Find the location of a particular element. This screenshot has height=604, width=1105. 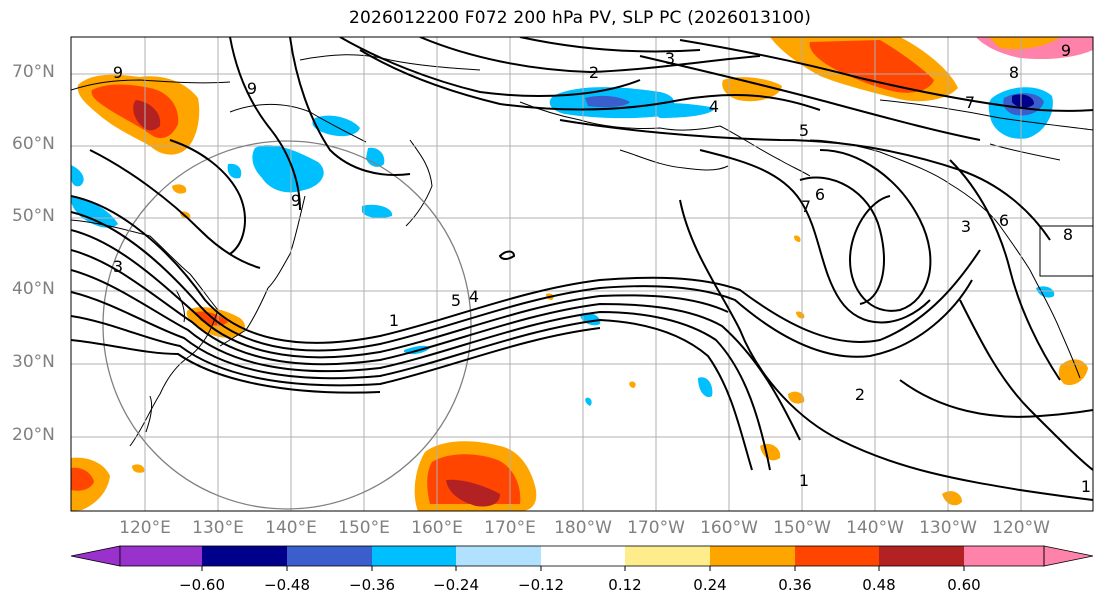

lat-label: 50°N is located at coordinates (33, 216).